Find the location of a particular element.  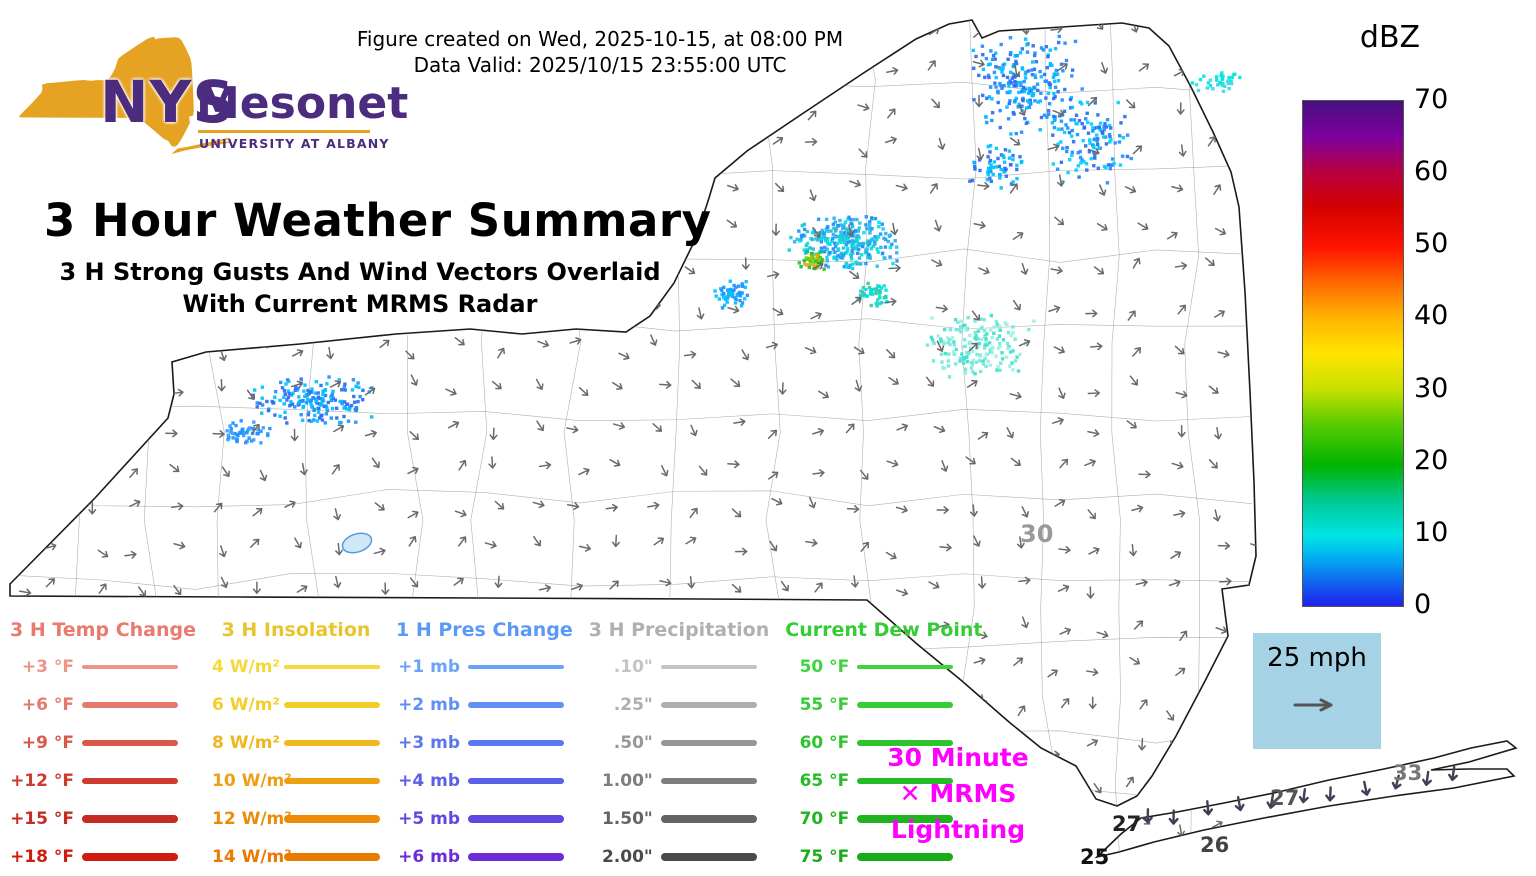

legend-row-label: 50 °F is located at coordinates (824, 667).